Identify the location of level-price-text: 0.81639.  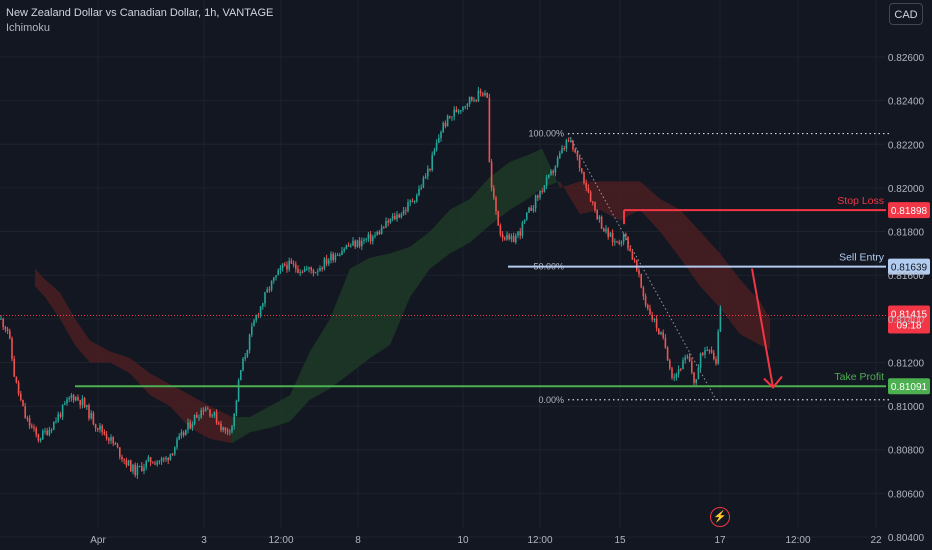
(909, 268).